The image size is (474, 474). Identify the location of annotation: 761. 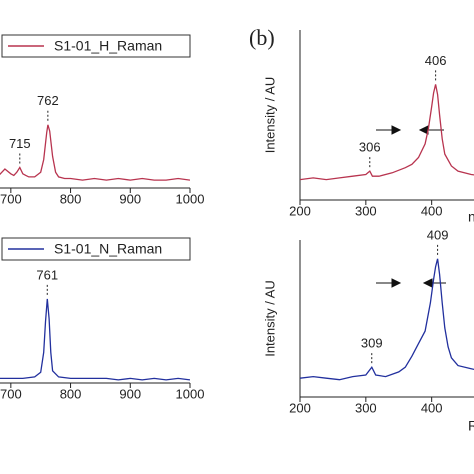
(47, 274).